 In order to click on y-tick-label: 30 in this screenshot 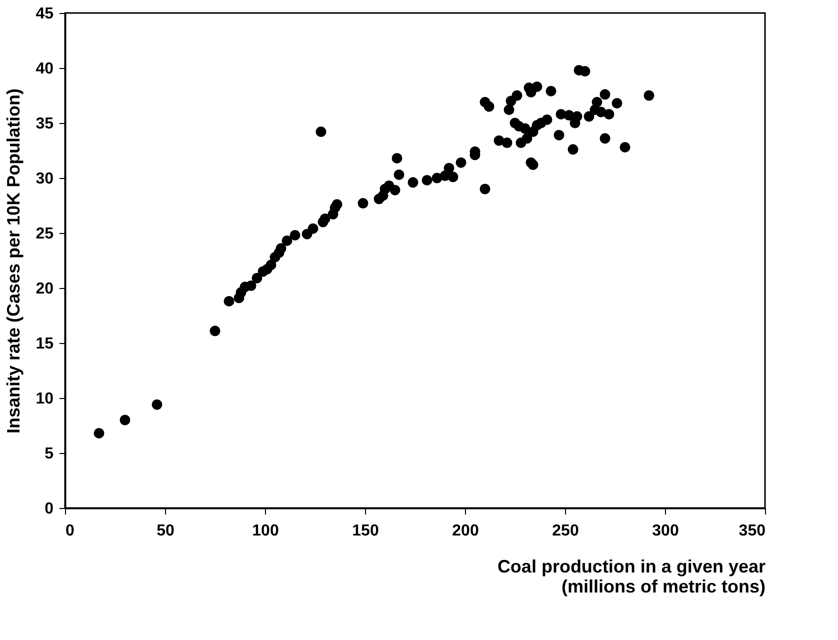, I will do `click(45, 179)`.